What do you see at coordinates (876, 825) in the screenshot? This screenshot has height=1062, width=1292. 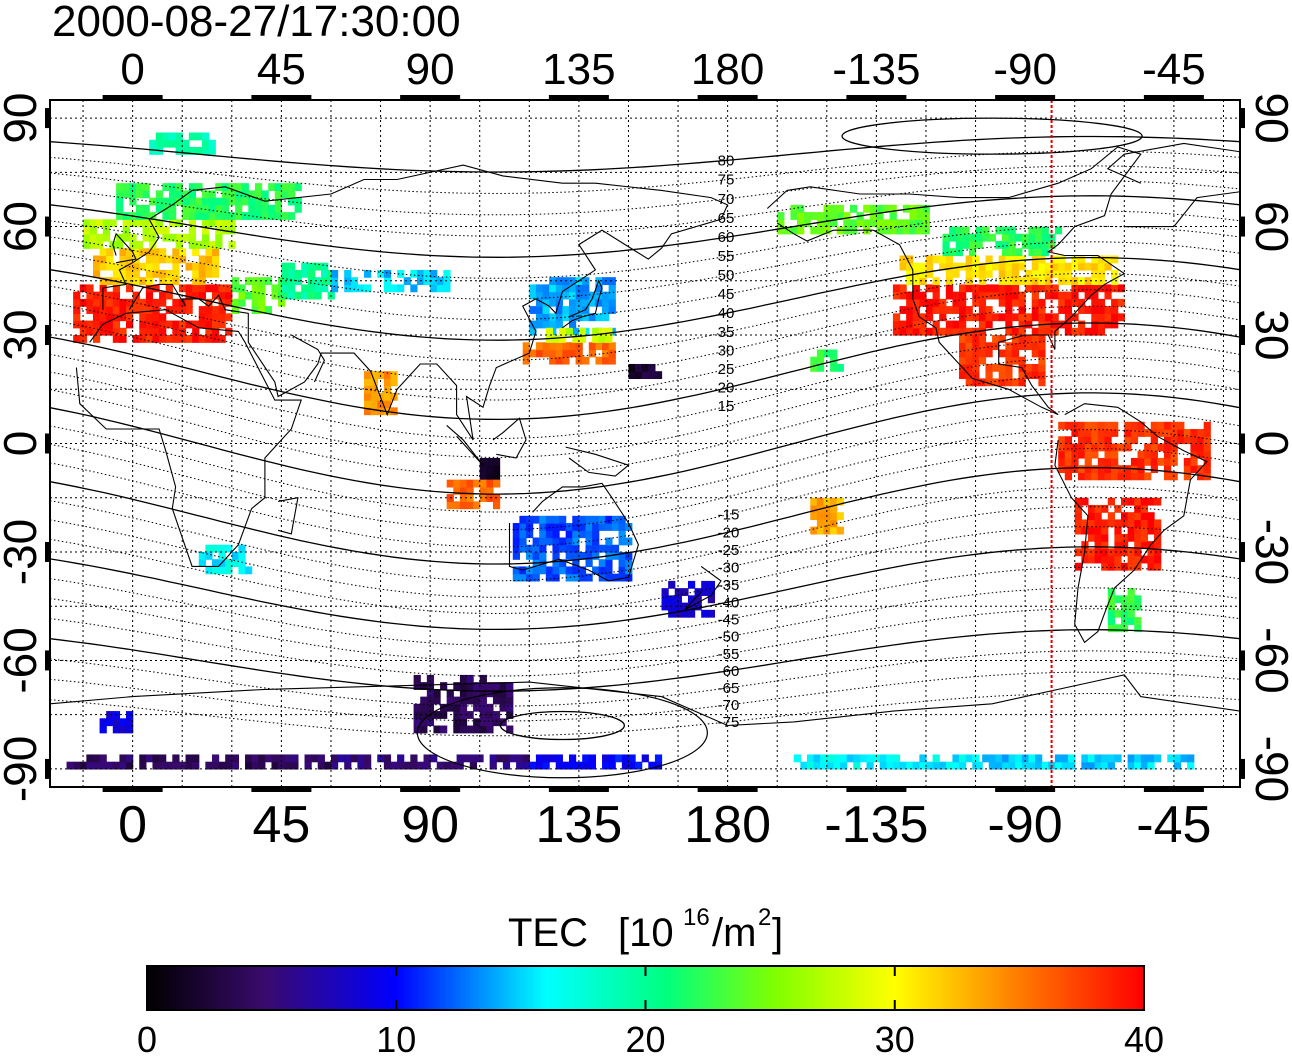 I see `bottom-lon-label: -135` at bounding box center [876, 825].